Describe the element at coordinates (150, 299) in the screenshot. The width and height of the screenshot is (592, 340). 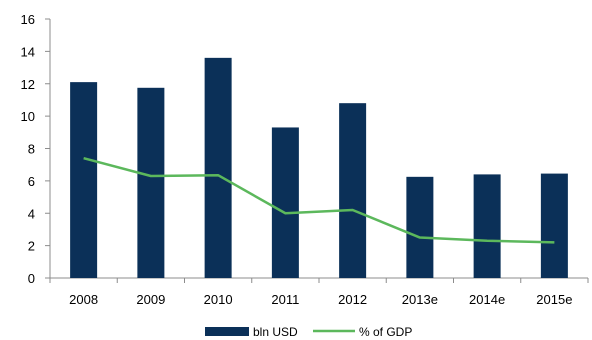
I see `x-tick-label: 2009` at that location.